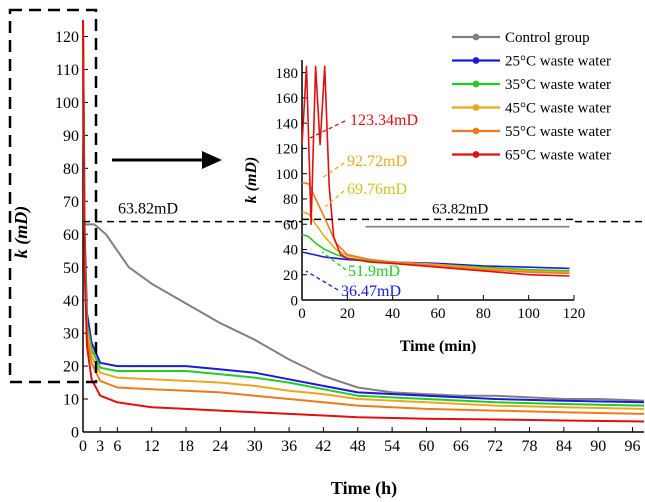 This screenshot has height=502, width=645. Describe the element at coordinates (461, 446) in the screenshot. I see `main-x-tick-label: 66` at that location.